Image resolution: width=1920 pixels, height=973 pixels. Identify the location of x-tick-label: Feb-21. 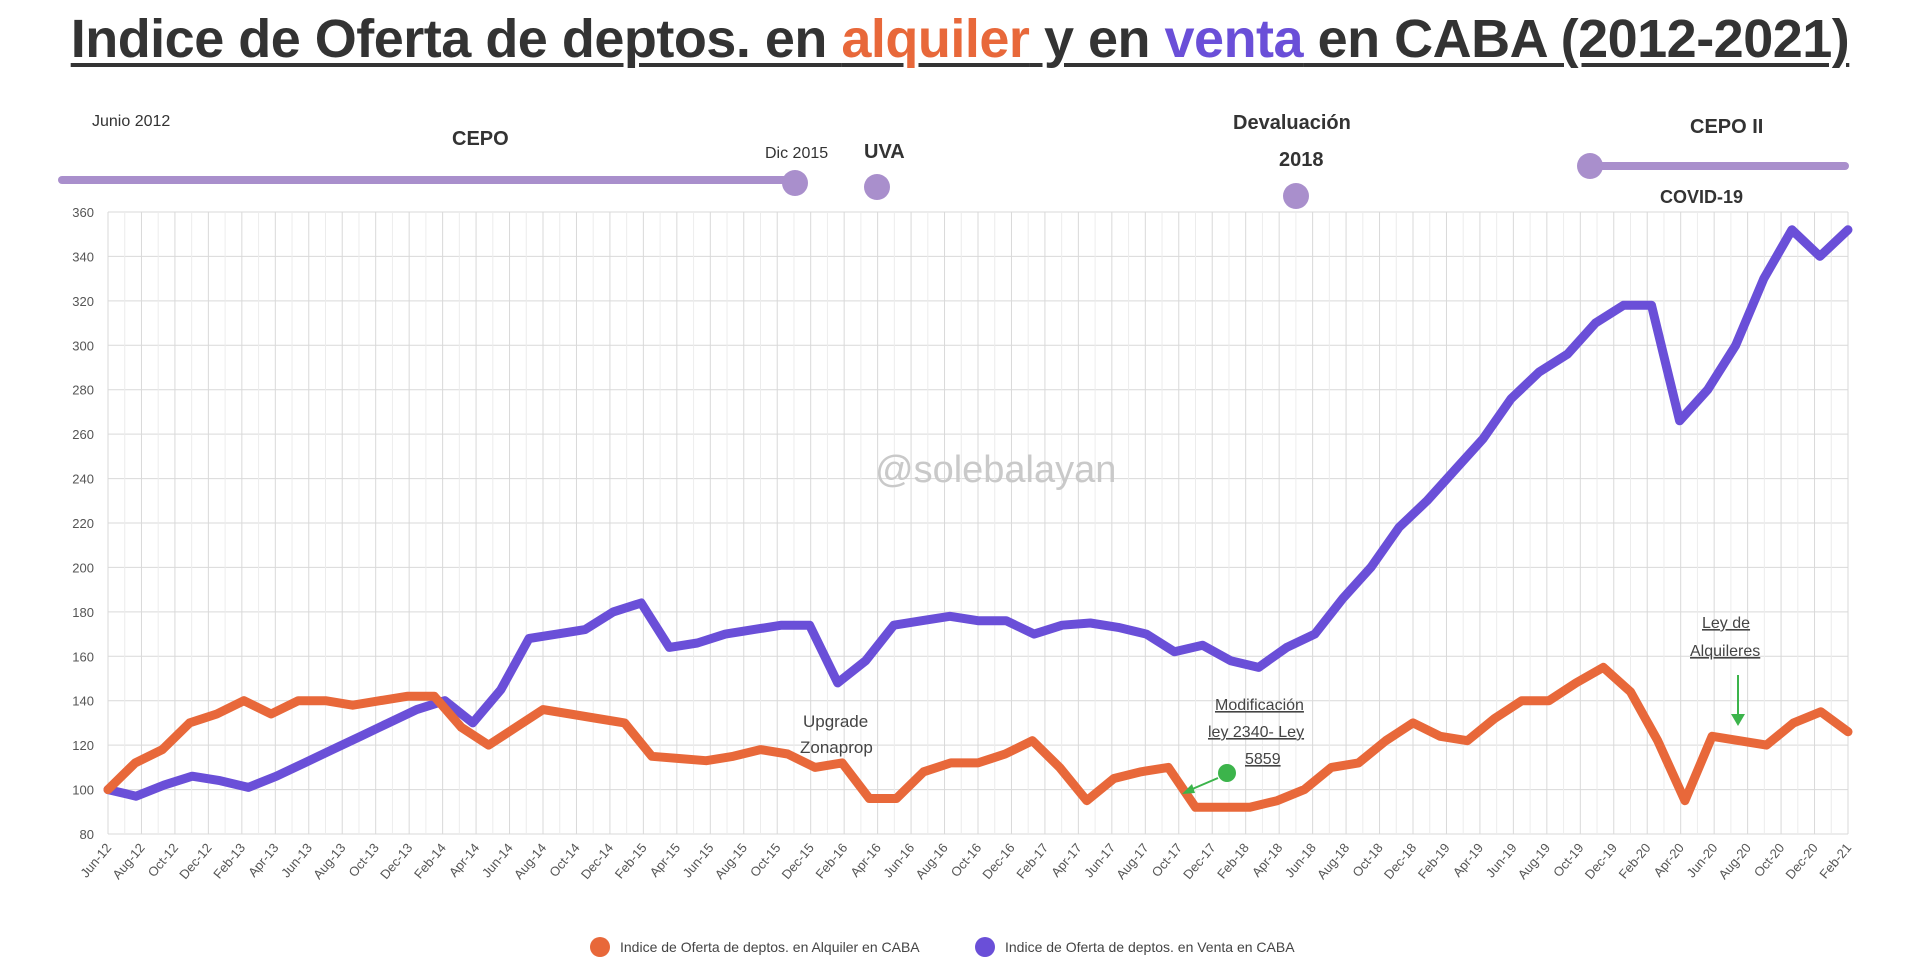
(1835, 860).